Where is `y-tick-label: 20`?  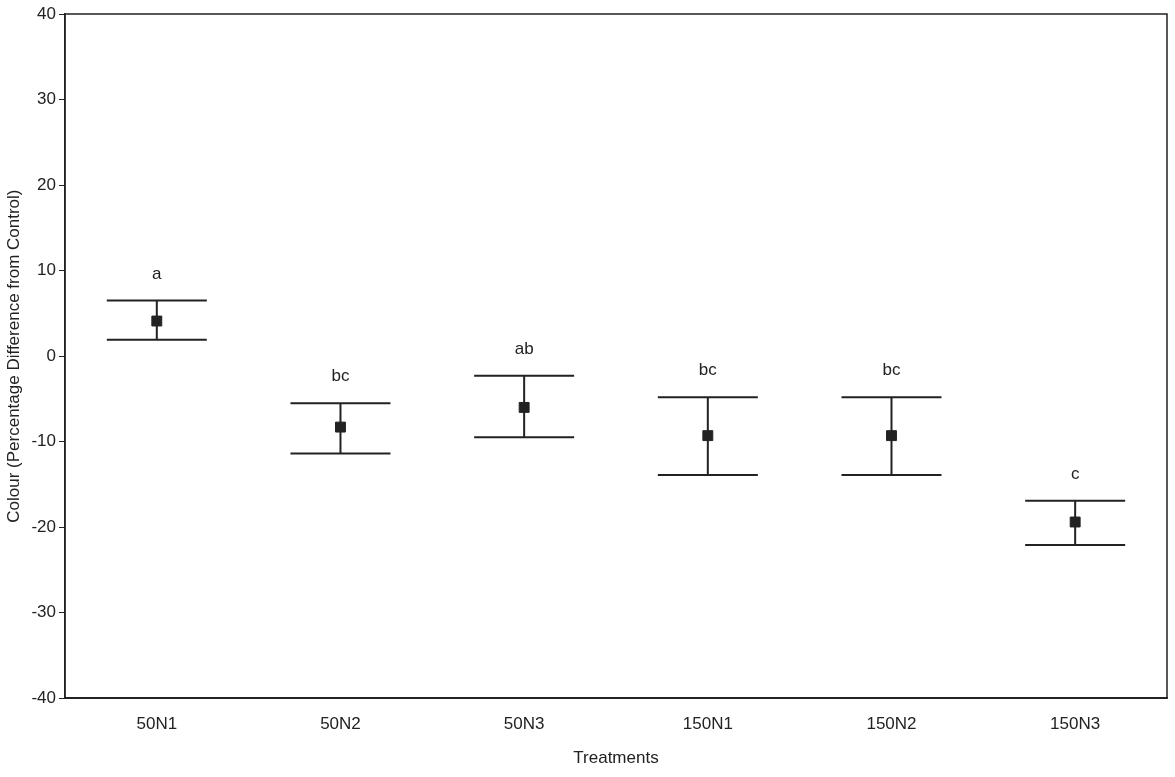 y-tick-label: 20 is located at coordinates (46, 184).